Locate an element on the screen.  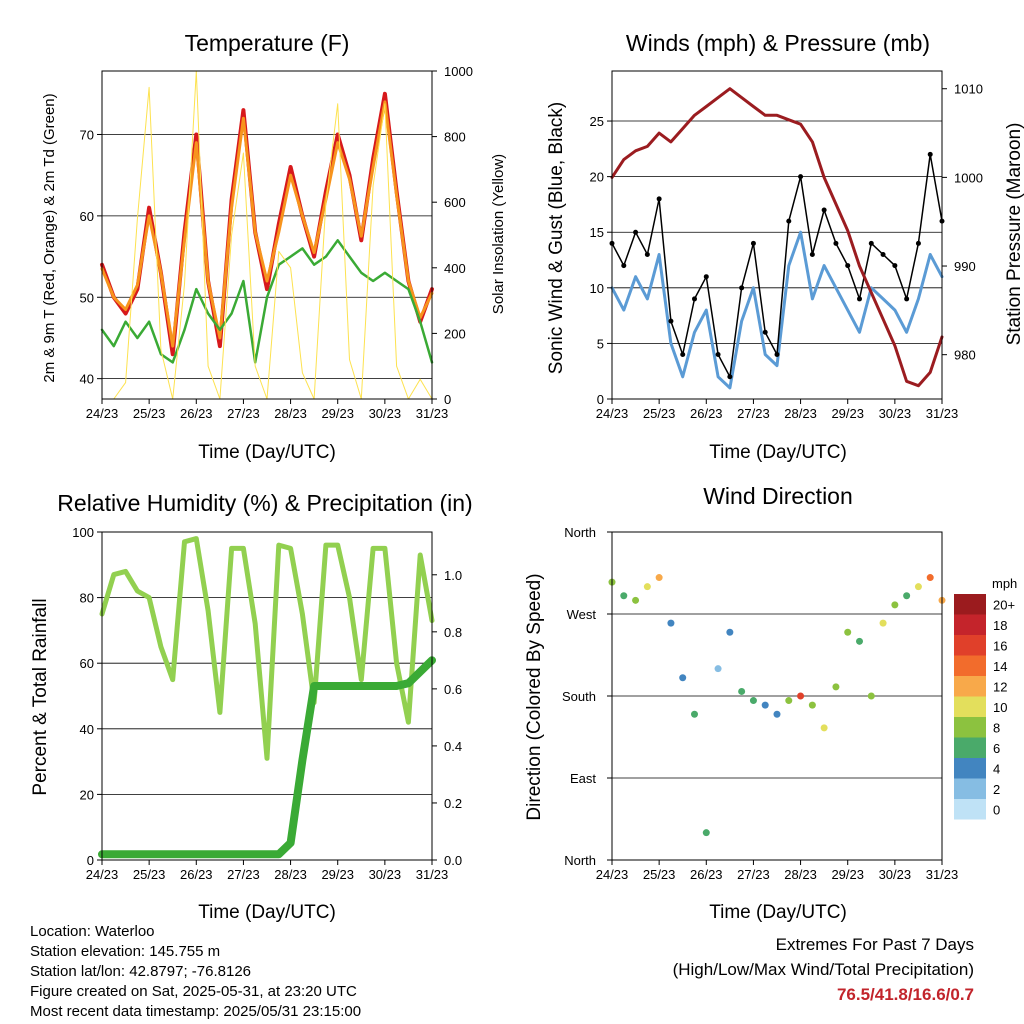
speed-colorbar: mph 20+ 18 16 14 12 10 8 6 4 2 0 is located at coordinates (985, 698).